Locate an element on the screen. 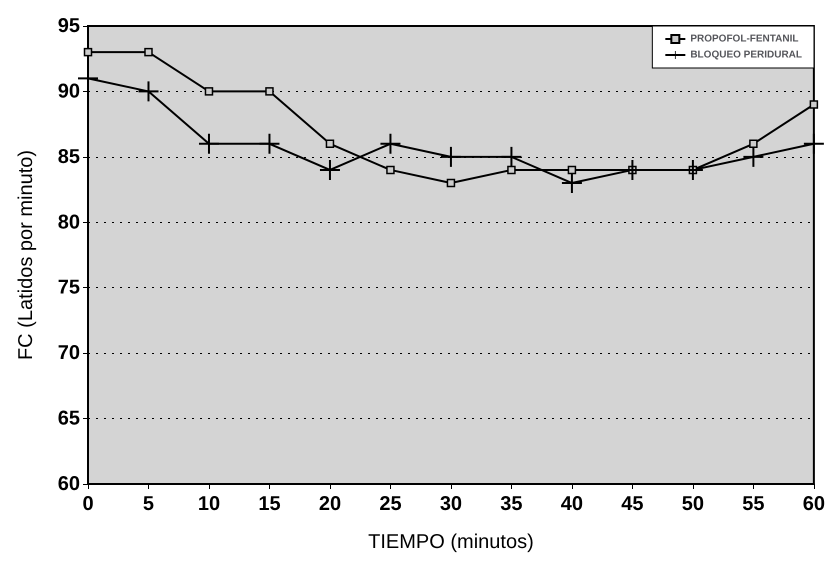  y-tick-label: 60 is located at coordinates (69, 484).